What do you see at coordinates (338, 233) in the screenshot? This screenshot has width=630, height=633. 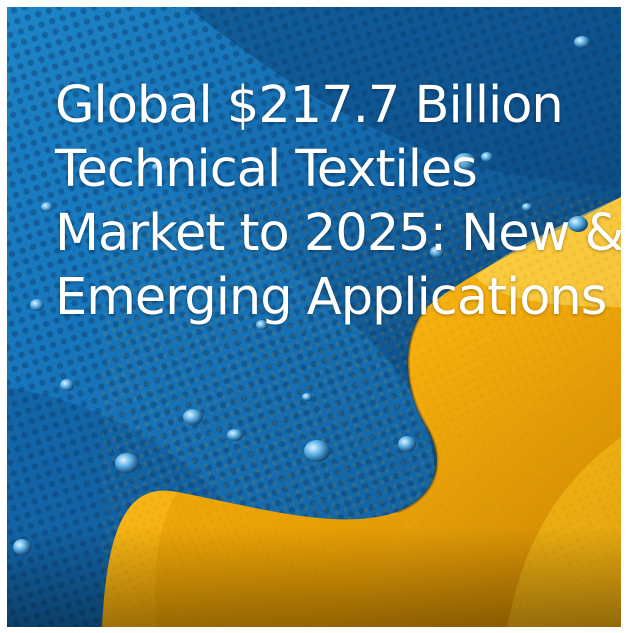 I see `headline-line-3: Market to 2025: New &` at bounding box center [338, 233].